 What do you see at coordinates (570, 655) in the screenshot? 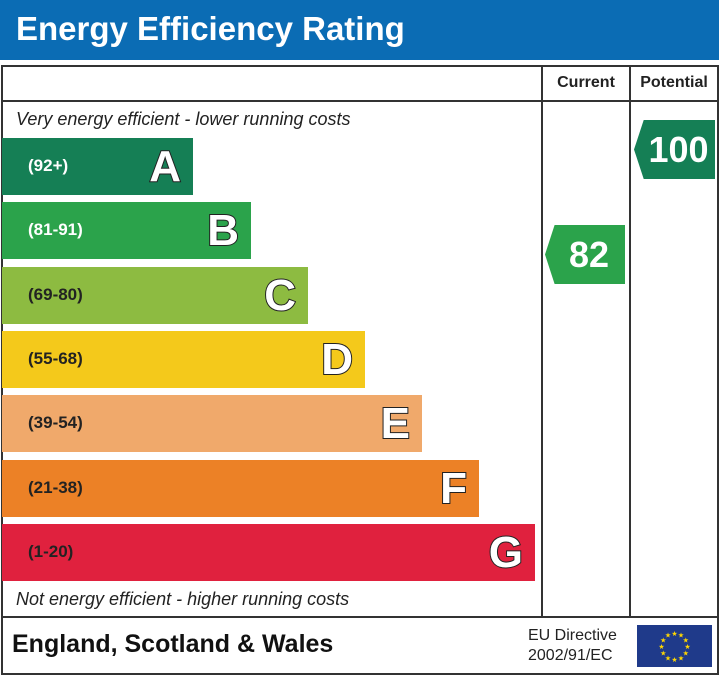
I see `directive-line2: 2002/91/EC` at bounding box center [570, 655].